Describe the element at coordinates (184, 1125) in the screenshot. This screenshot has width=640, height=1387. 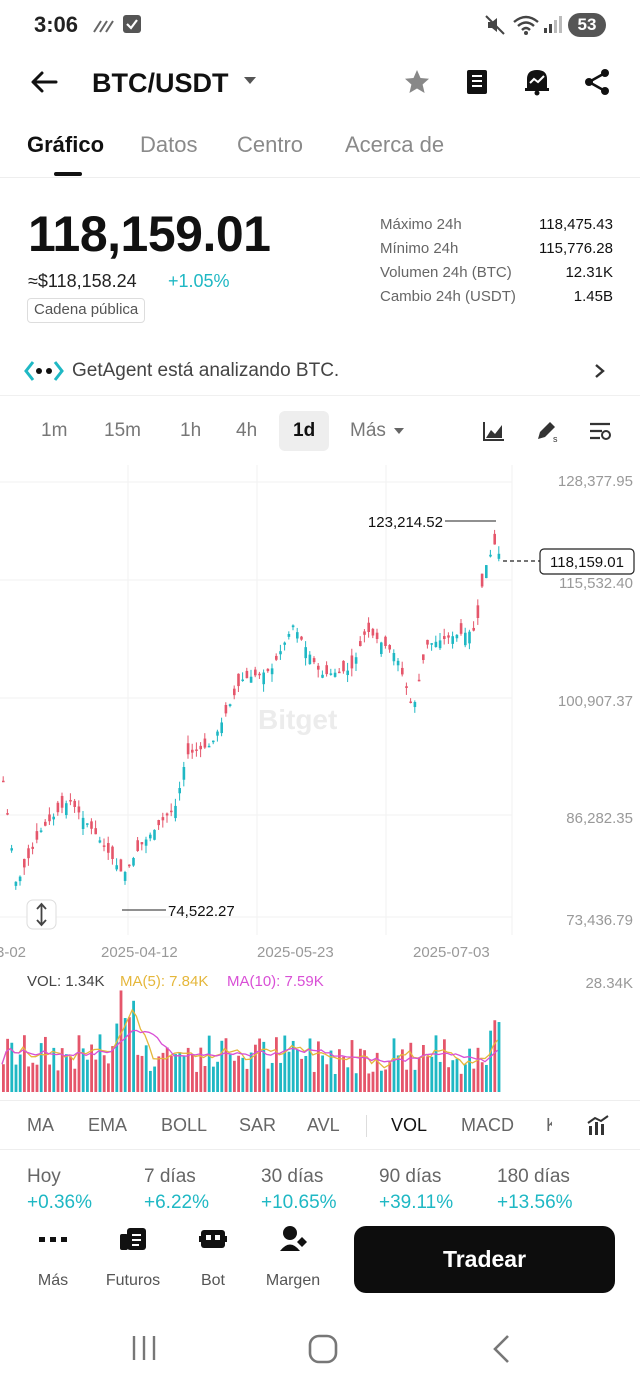
I see `indicator-boll: BOLL` at that location.